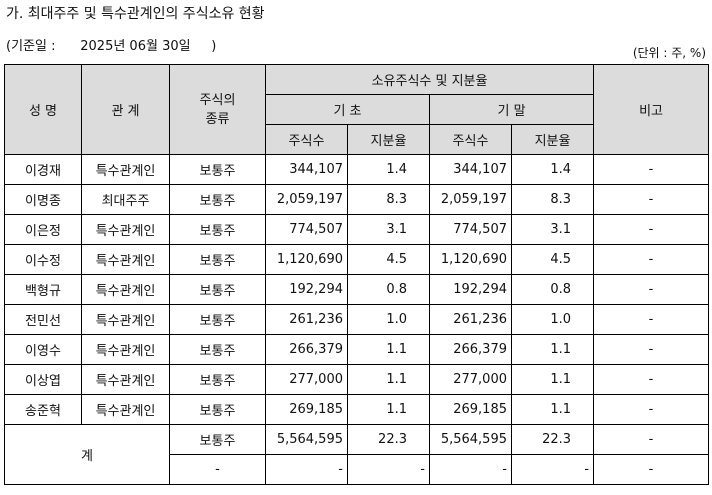 This screenshot has width=712, height=495. What do you see at coordinates (43, 409) in the screenshot?
I see `cell-name: 송준혁` at bounding box center [43, 409].